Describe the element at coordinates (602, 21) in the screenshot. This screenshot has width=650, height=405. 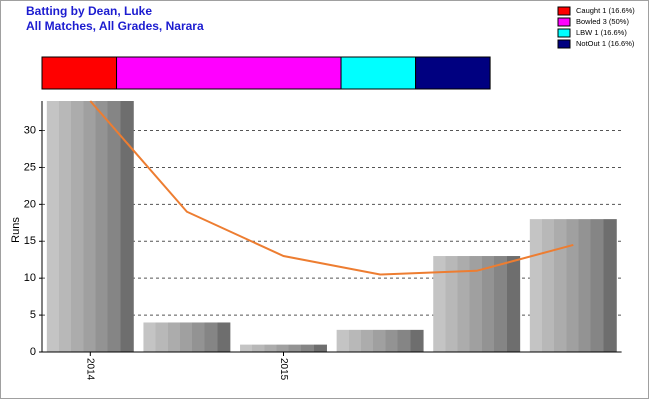
I see `legend-label: Bowled 3 (50%)` at that location.